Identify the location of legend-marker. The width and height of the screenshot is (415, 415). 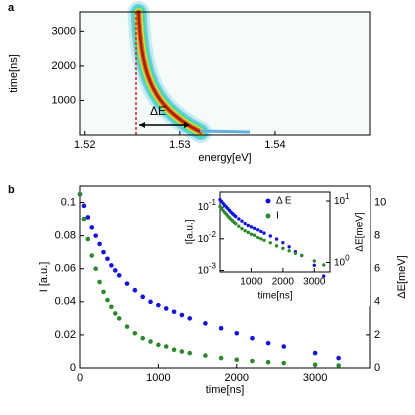
(268, 201).